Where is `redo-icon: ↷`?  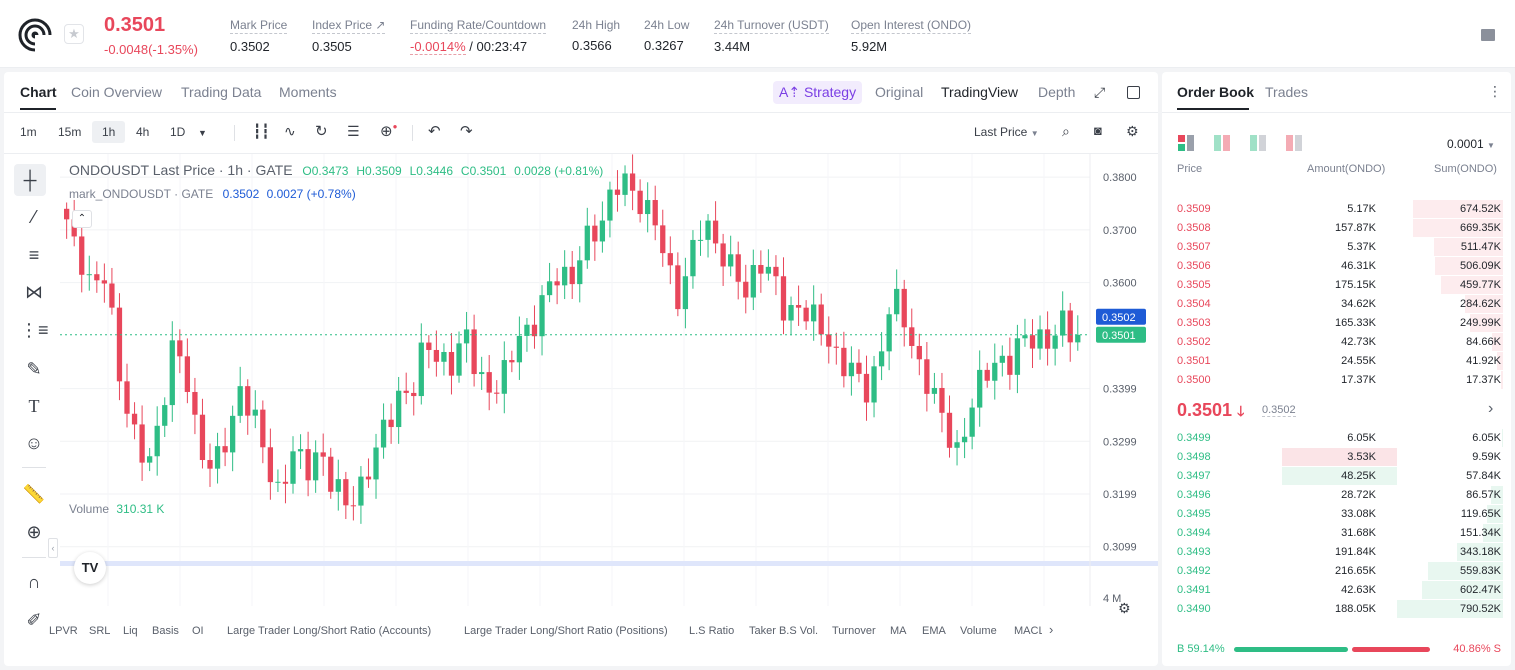 redo-icon: ↷ is located at coordinates (466, 131).